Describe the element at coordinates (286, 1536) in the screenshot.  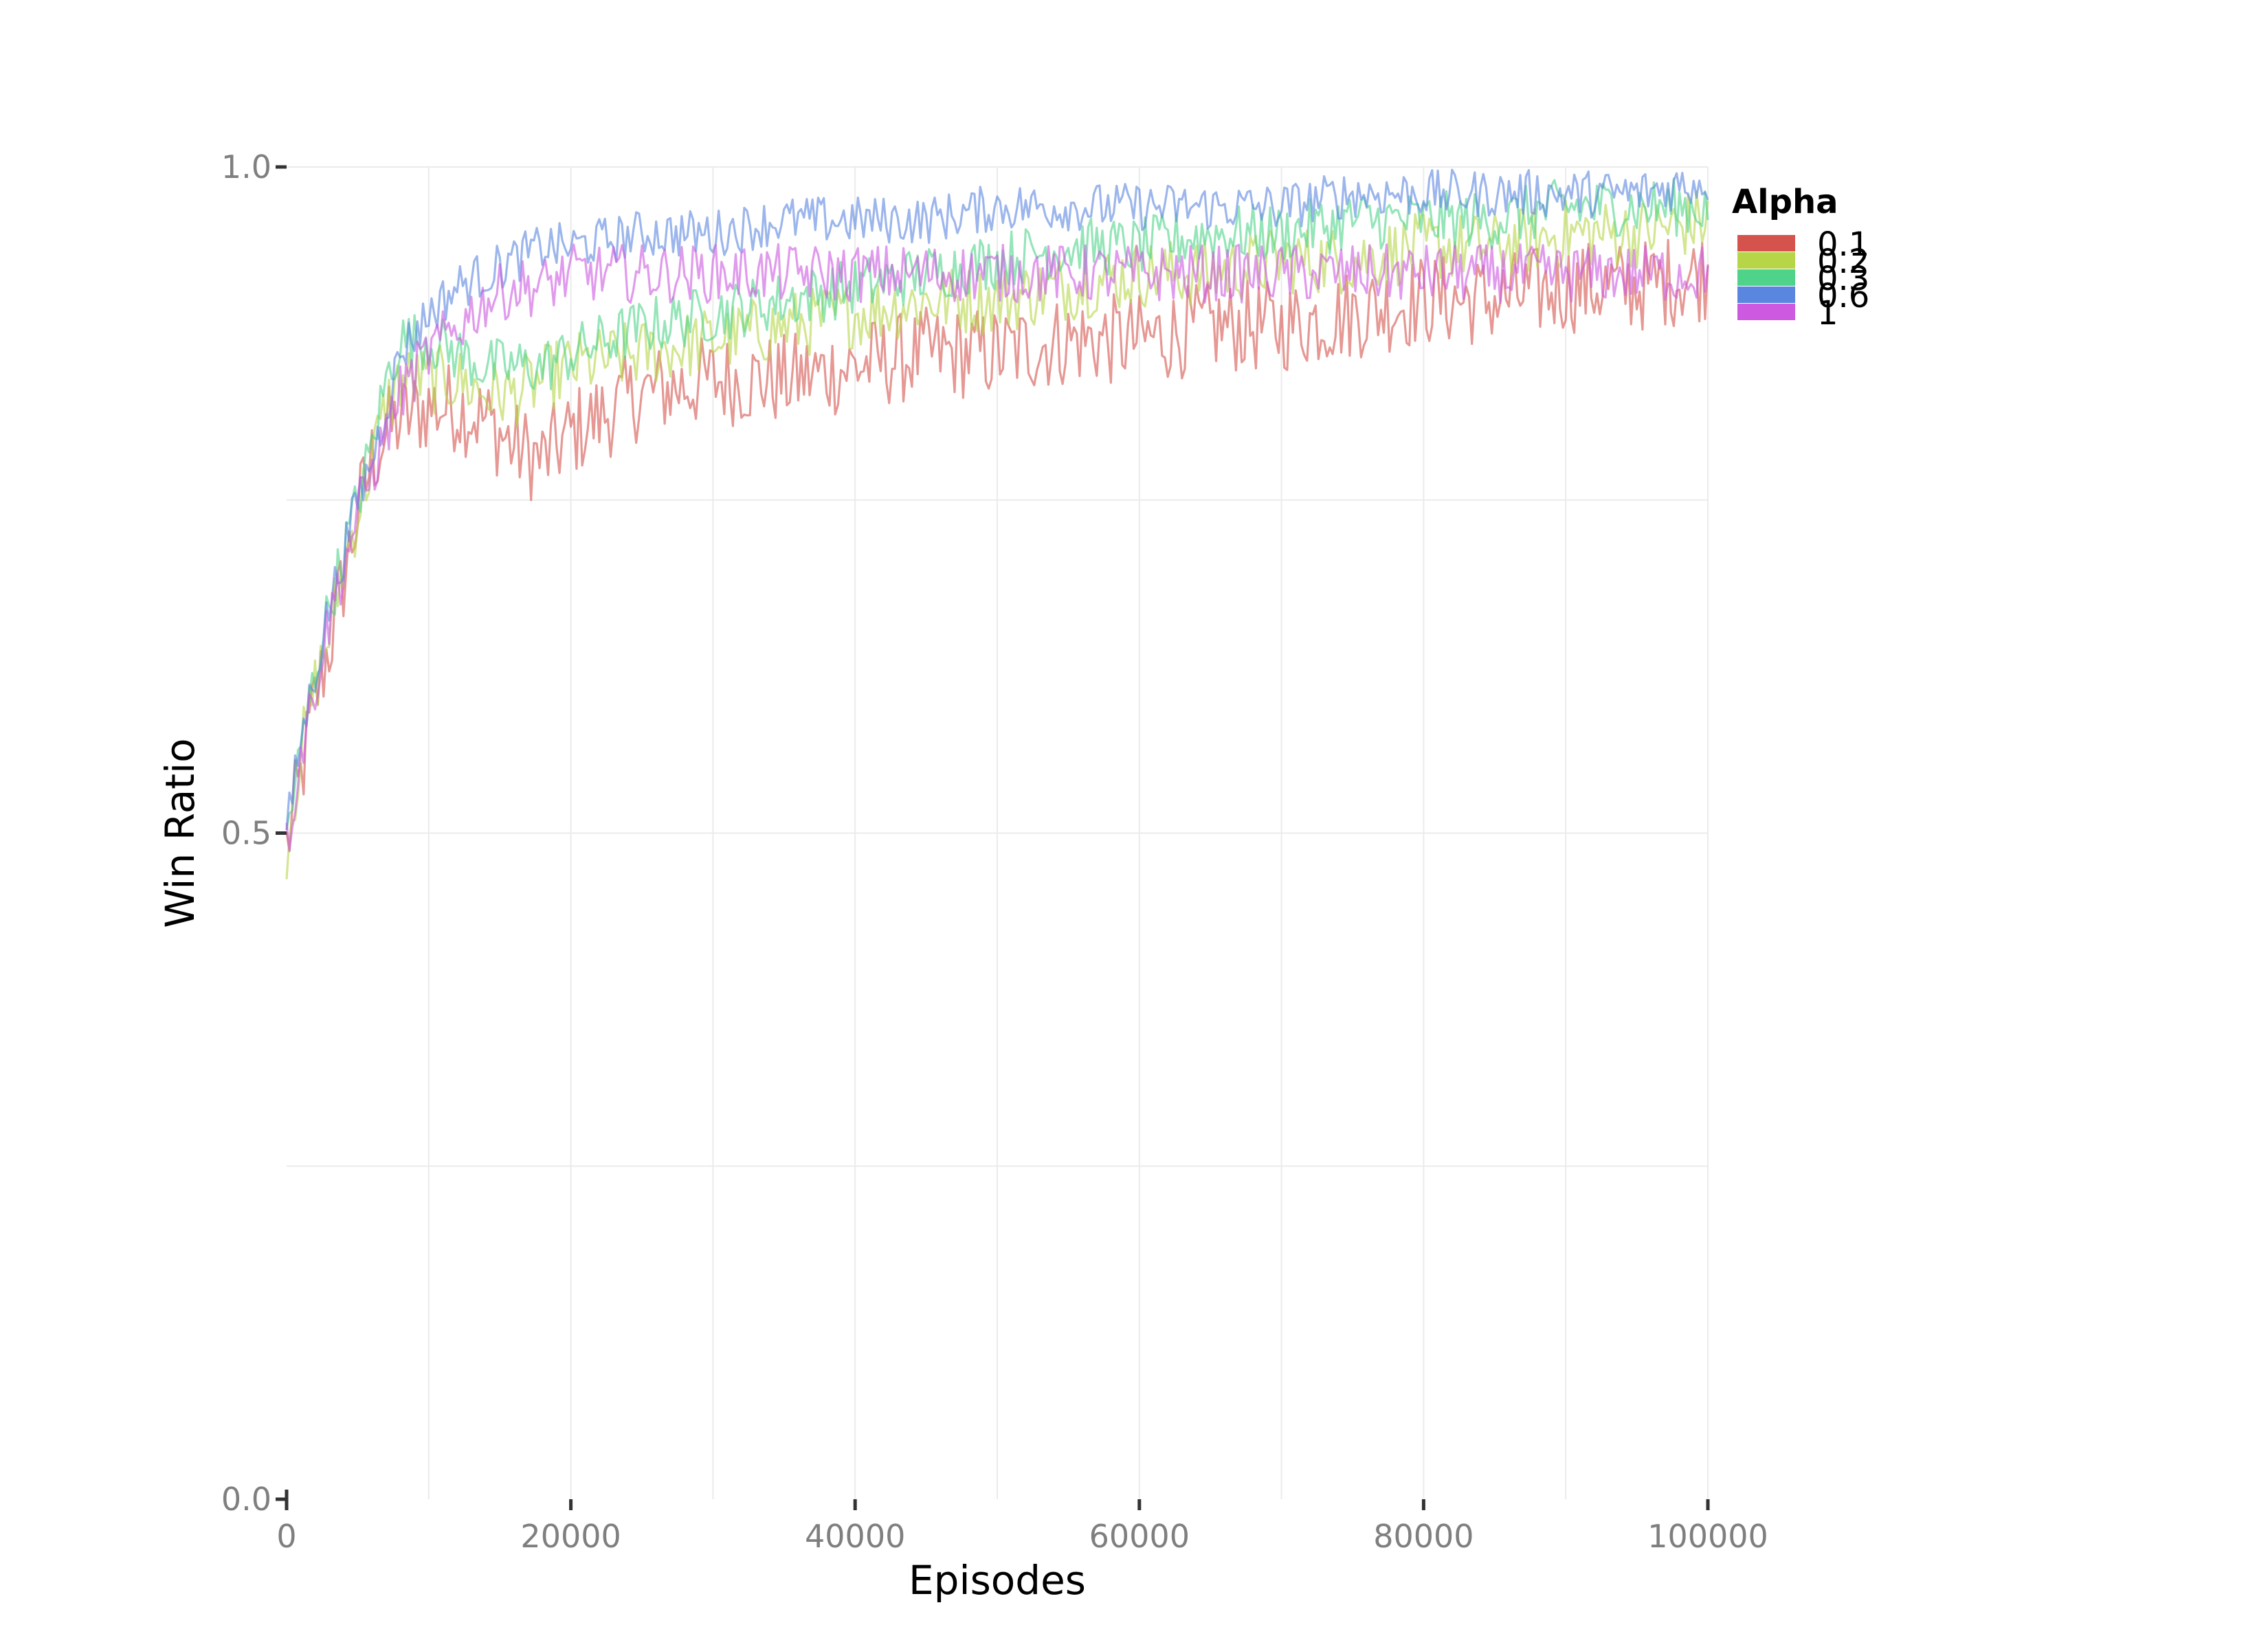
I see `x-tick-label: 0` at that location.